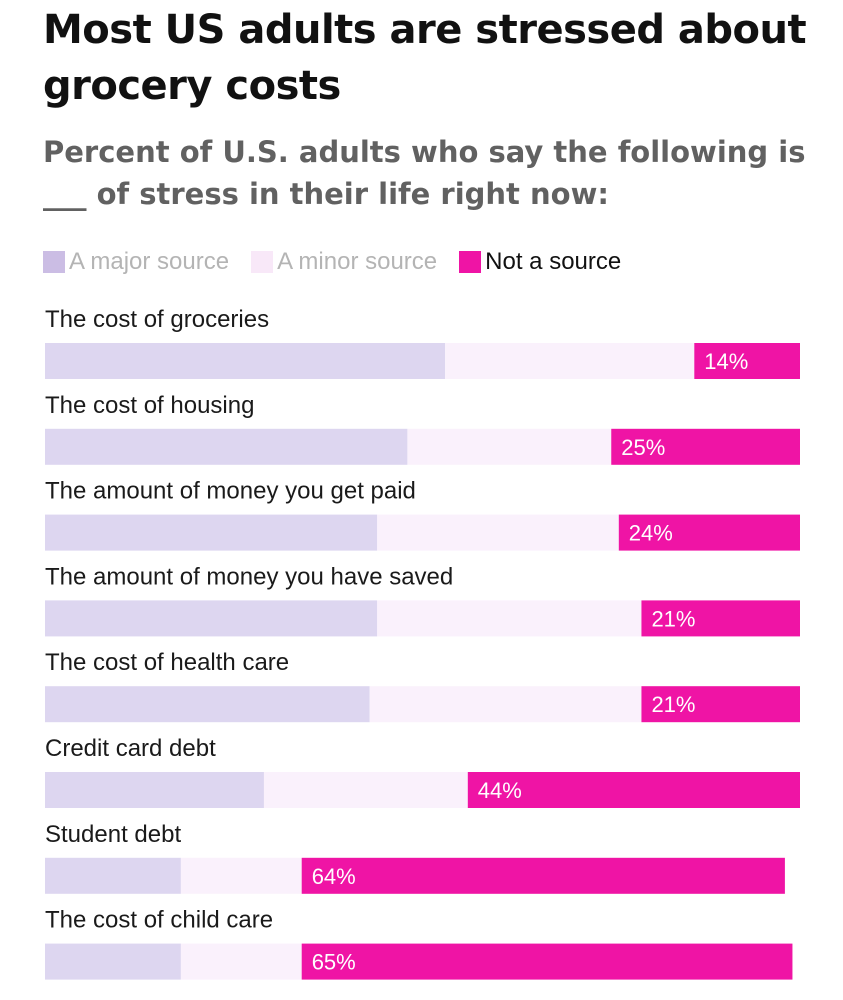 The width and height of the screenshot is (843, 1000). What do you see at coordinates (500, 790) in the screenshot?
I see `data-label: 44%` at bounding box center [500, 790].